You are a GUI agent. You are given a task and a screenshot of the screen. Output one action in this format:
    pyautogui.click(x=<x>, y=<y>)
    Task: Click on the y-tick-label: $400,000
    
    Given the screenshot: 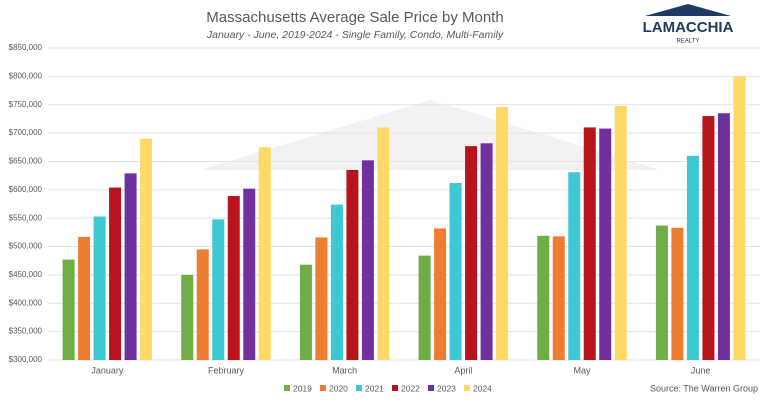 What is the action you would take?
    pyautogui.click(x=26, y=302)
    